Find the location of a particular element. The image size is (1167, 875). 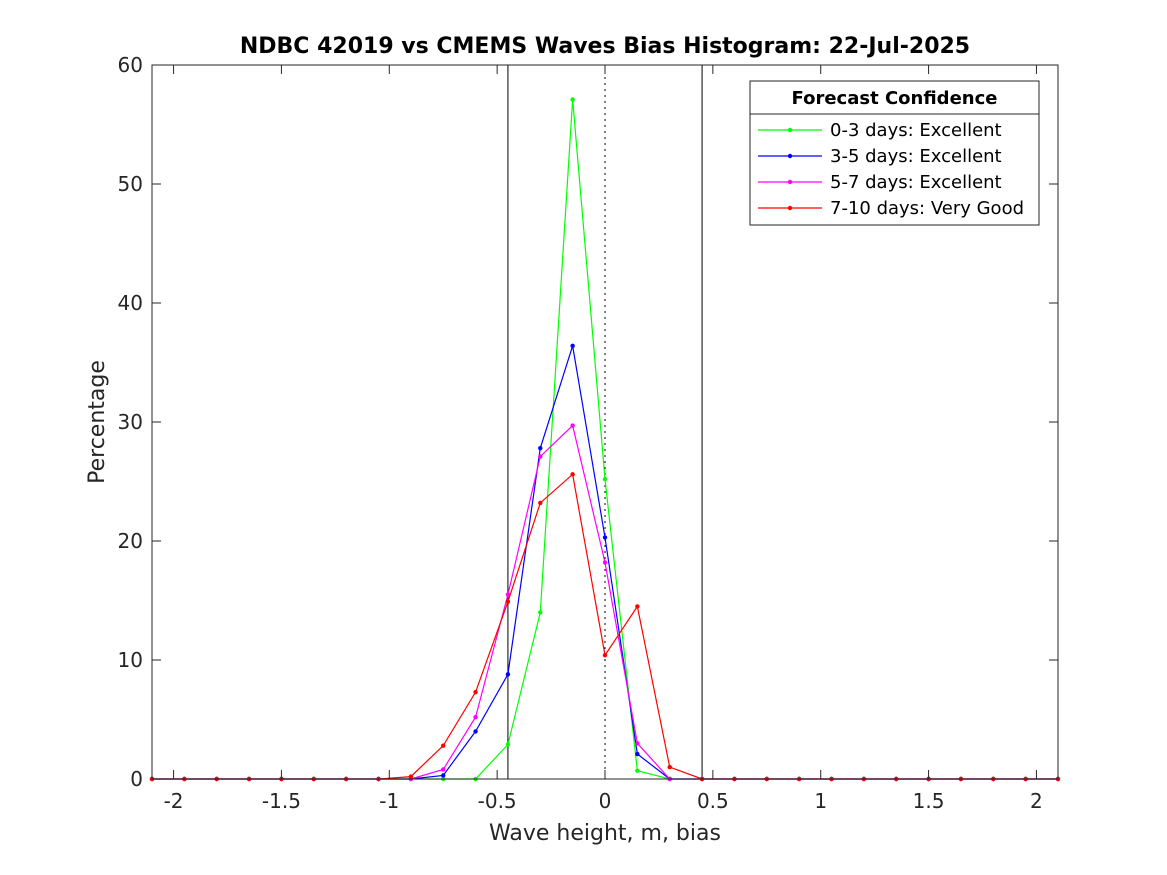

reference-lines is located at coordinates (605, 422).